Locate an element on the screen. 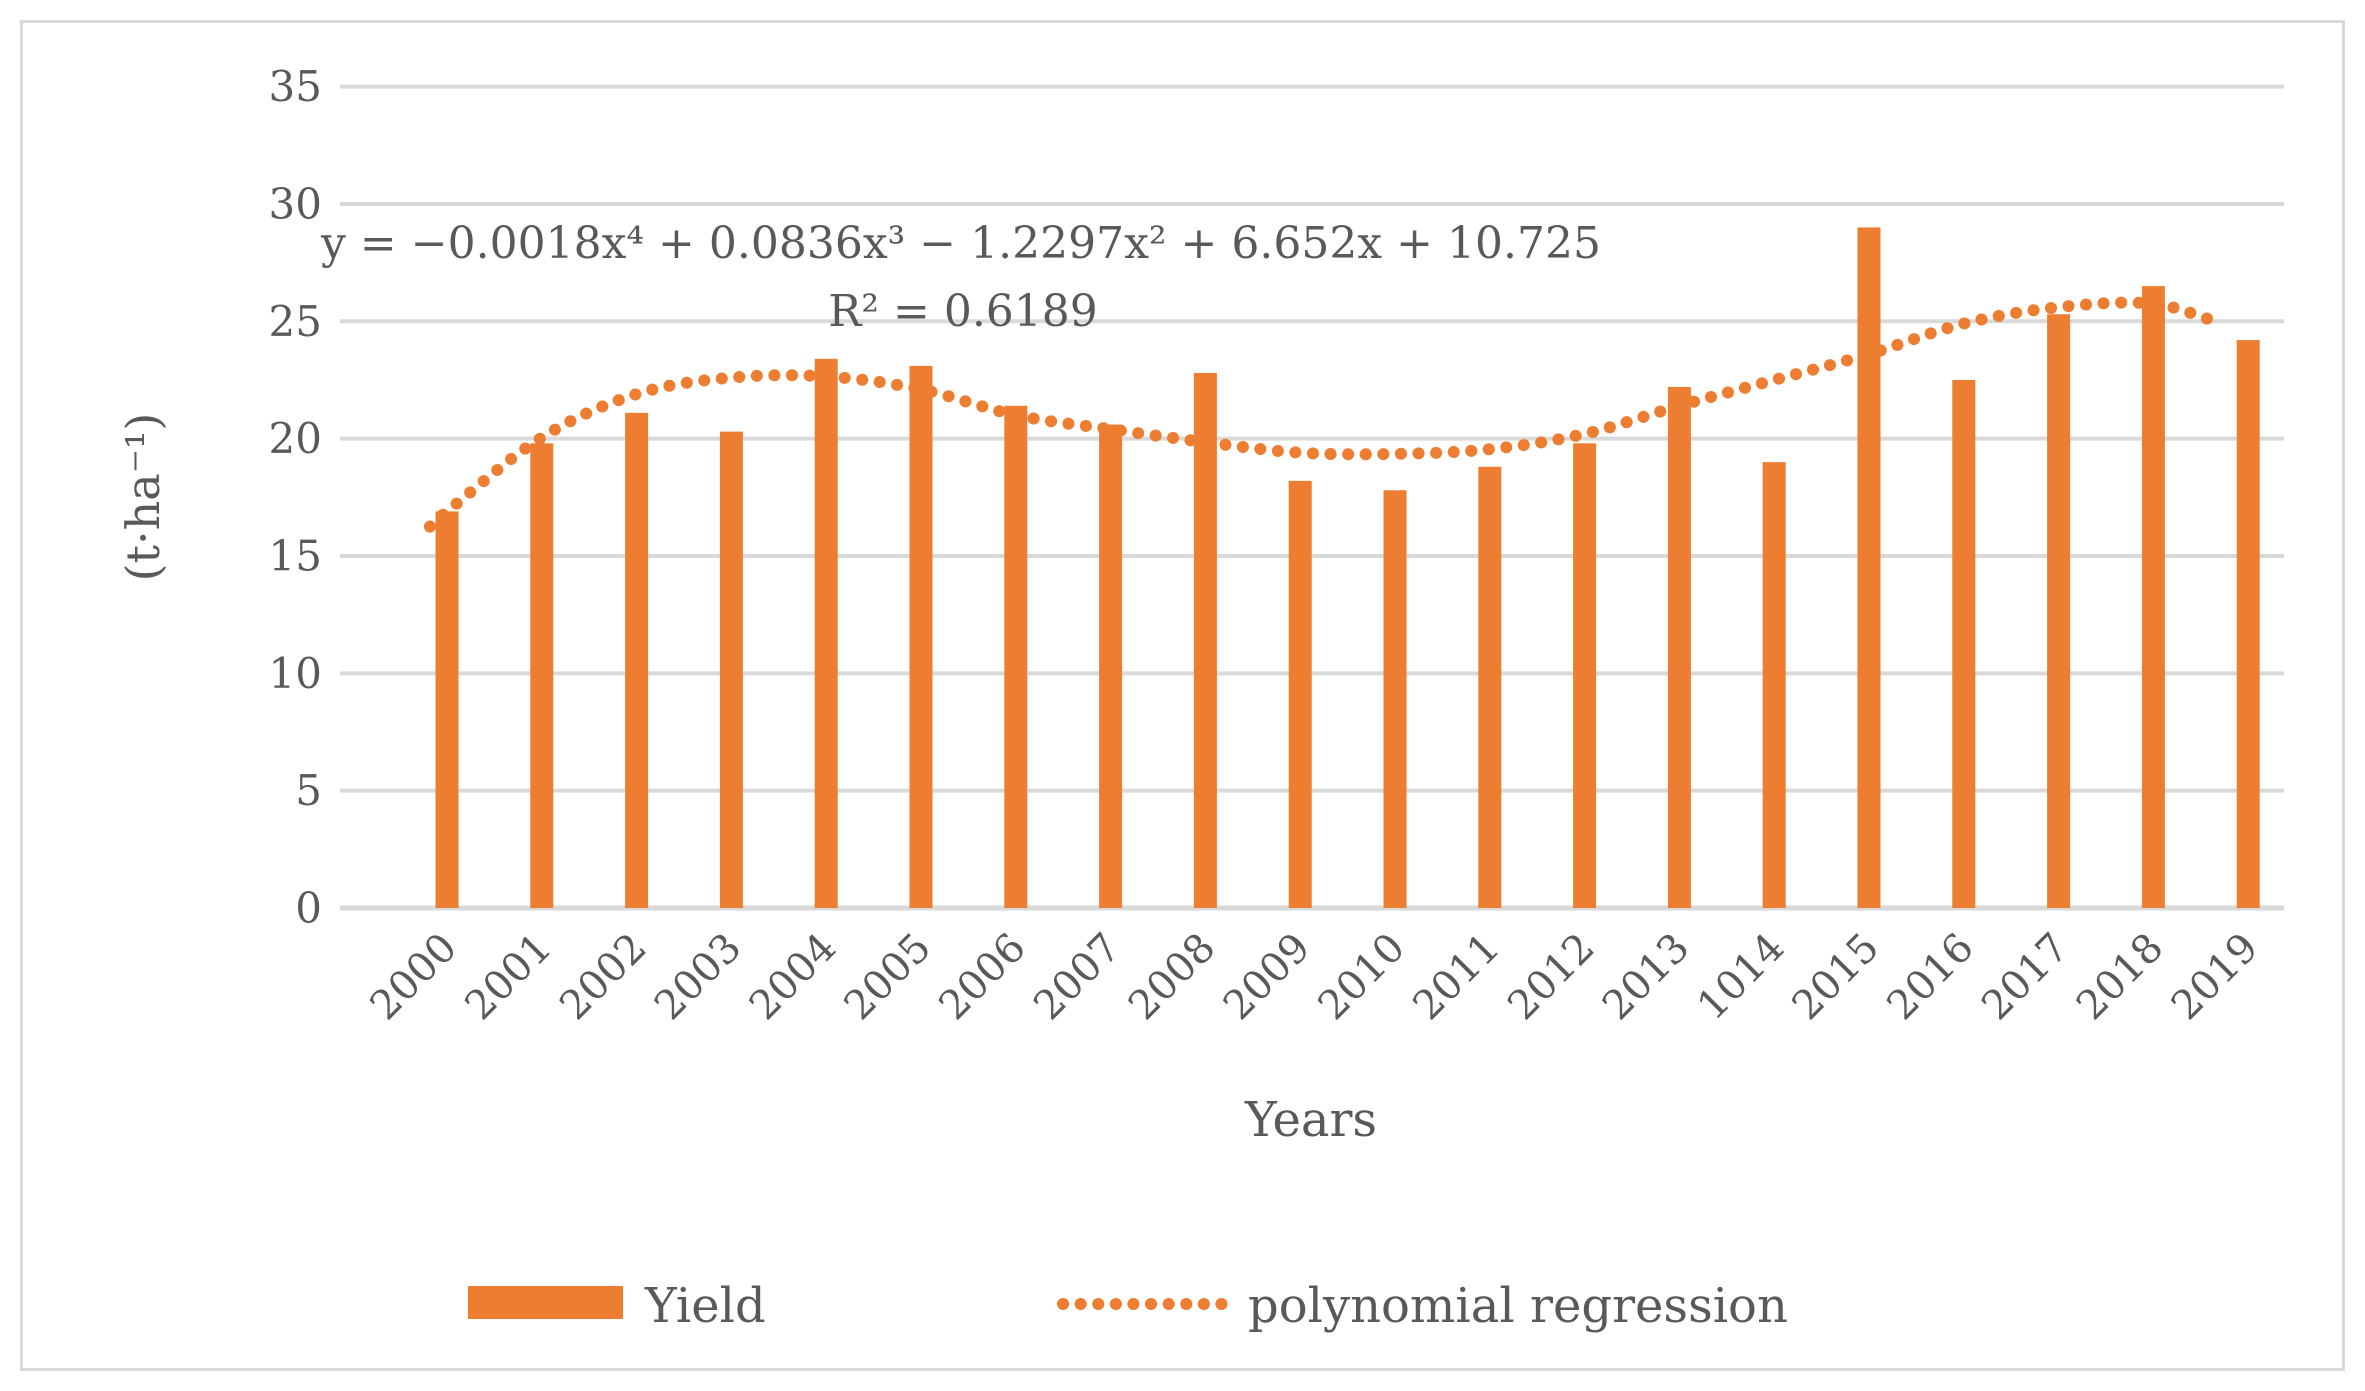 The width and height of the screenshot is (2365, 1391). x-tick-label: 2011 is located at coordinates (1456, 977).